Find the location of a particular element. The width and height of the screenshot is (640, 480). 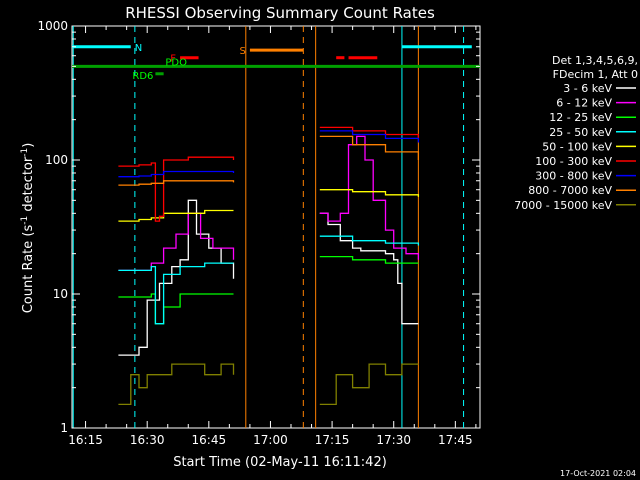

y-tick-label-0: 1 is located at coordinates (64, 428).